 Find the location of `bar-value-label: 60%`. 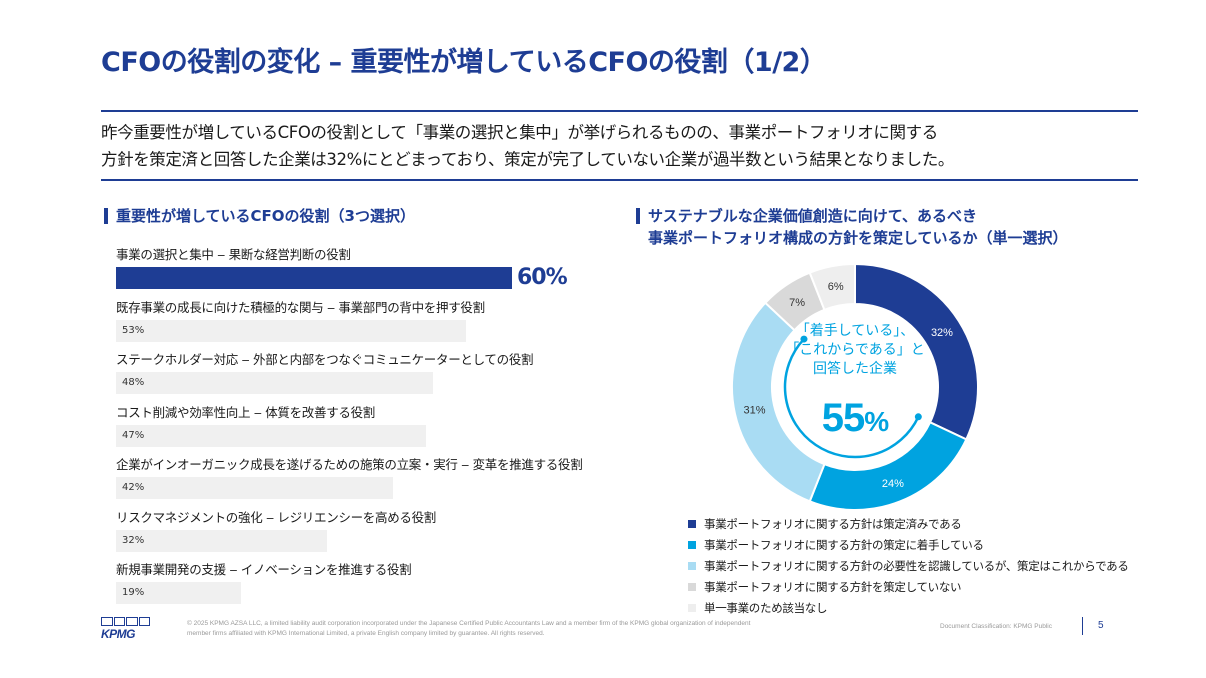

bar-value-label: 60% is located at coordinates (542, 277).